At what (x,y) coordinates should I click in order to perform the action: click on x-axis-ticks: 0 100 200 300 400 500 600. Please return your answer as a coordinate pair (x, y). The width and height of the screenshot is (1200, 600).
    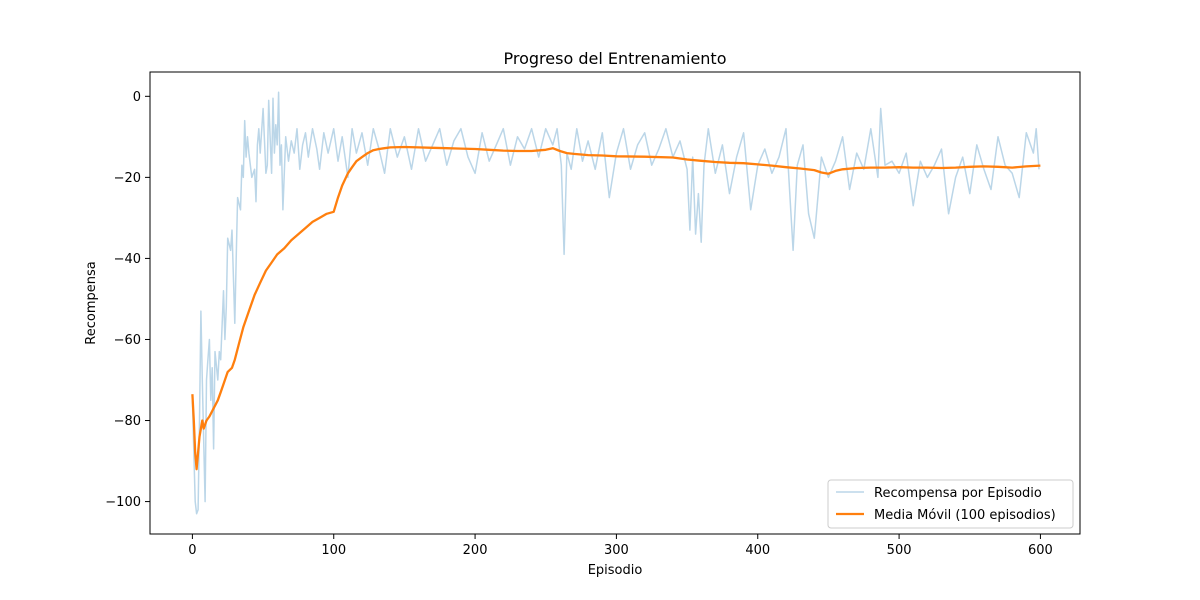
    Looking at the image, I should click on (620, 546).